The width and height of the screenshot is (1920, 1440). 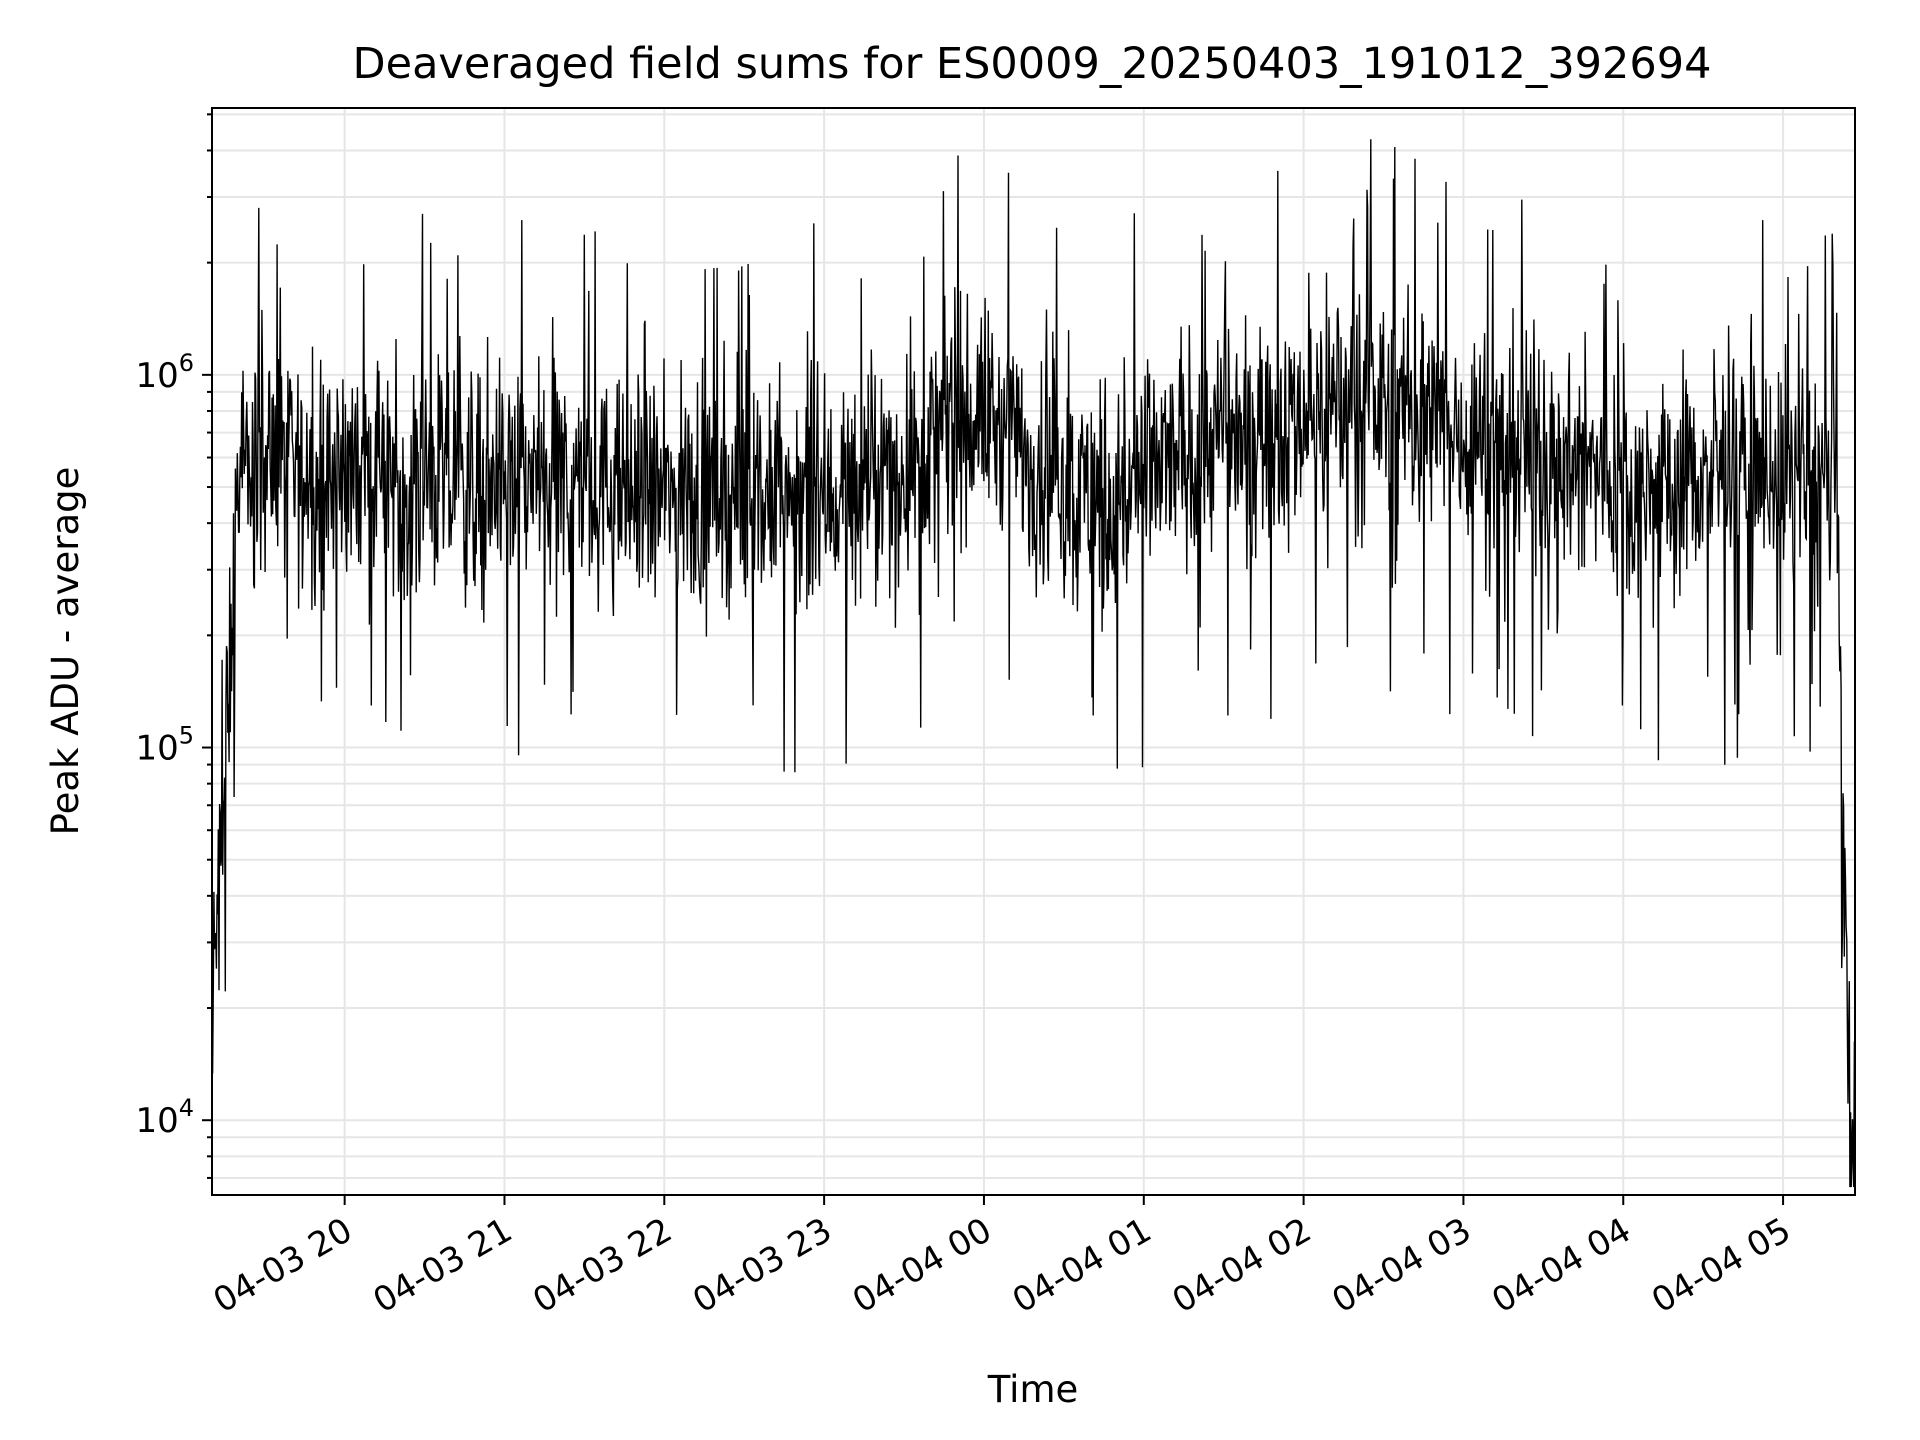 I want to click on y-tick-label: 10⁴, so click(x=164, y=1117).